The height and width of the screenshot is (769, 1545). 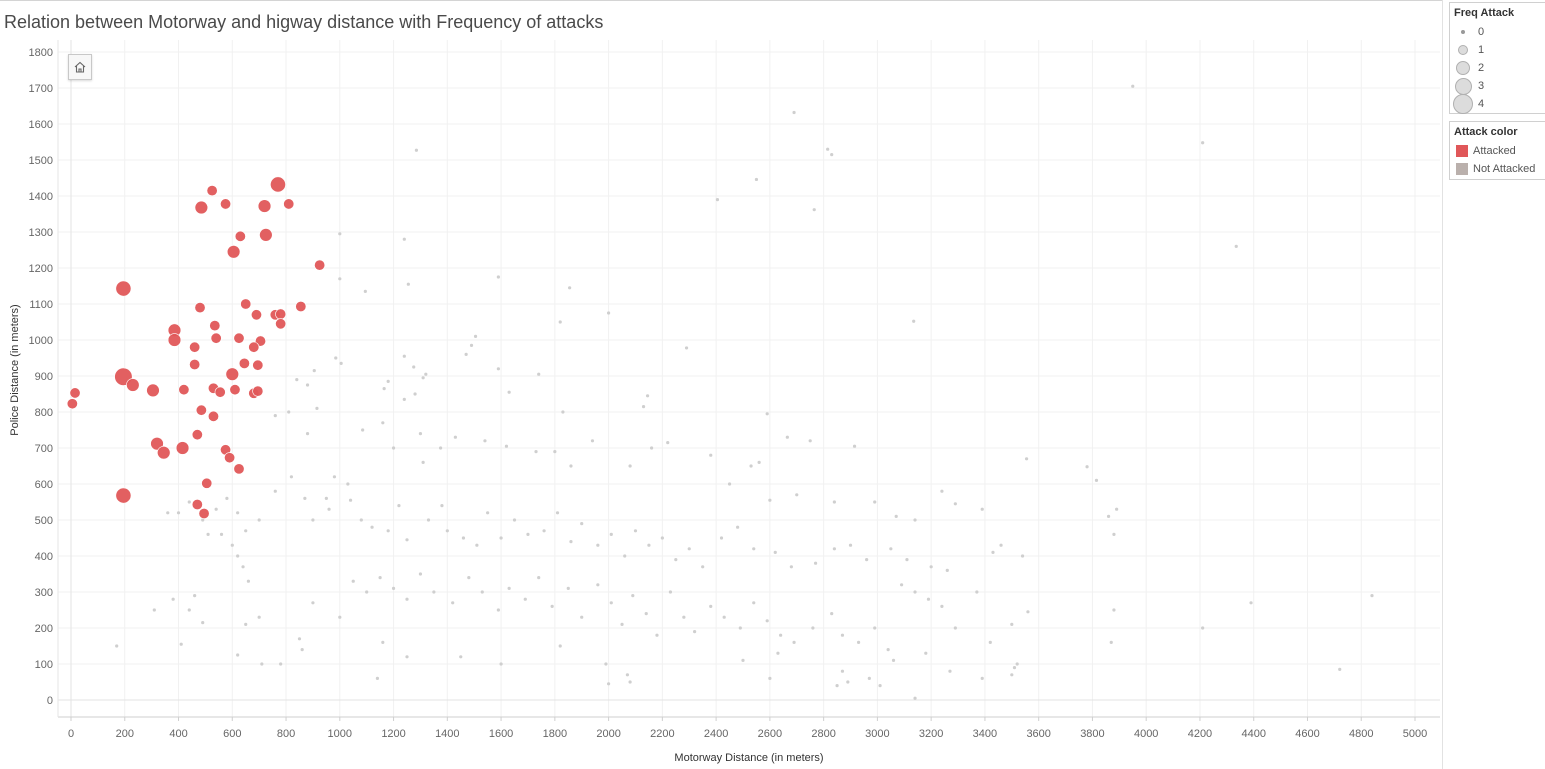 What do you see at coordinates (1467, 32) in the screenshot?
I see `size-legend-item: 0` at bounding box center [1467, 32].